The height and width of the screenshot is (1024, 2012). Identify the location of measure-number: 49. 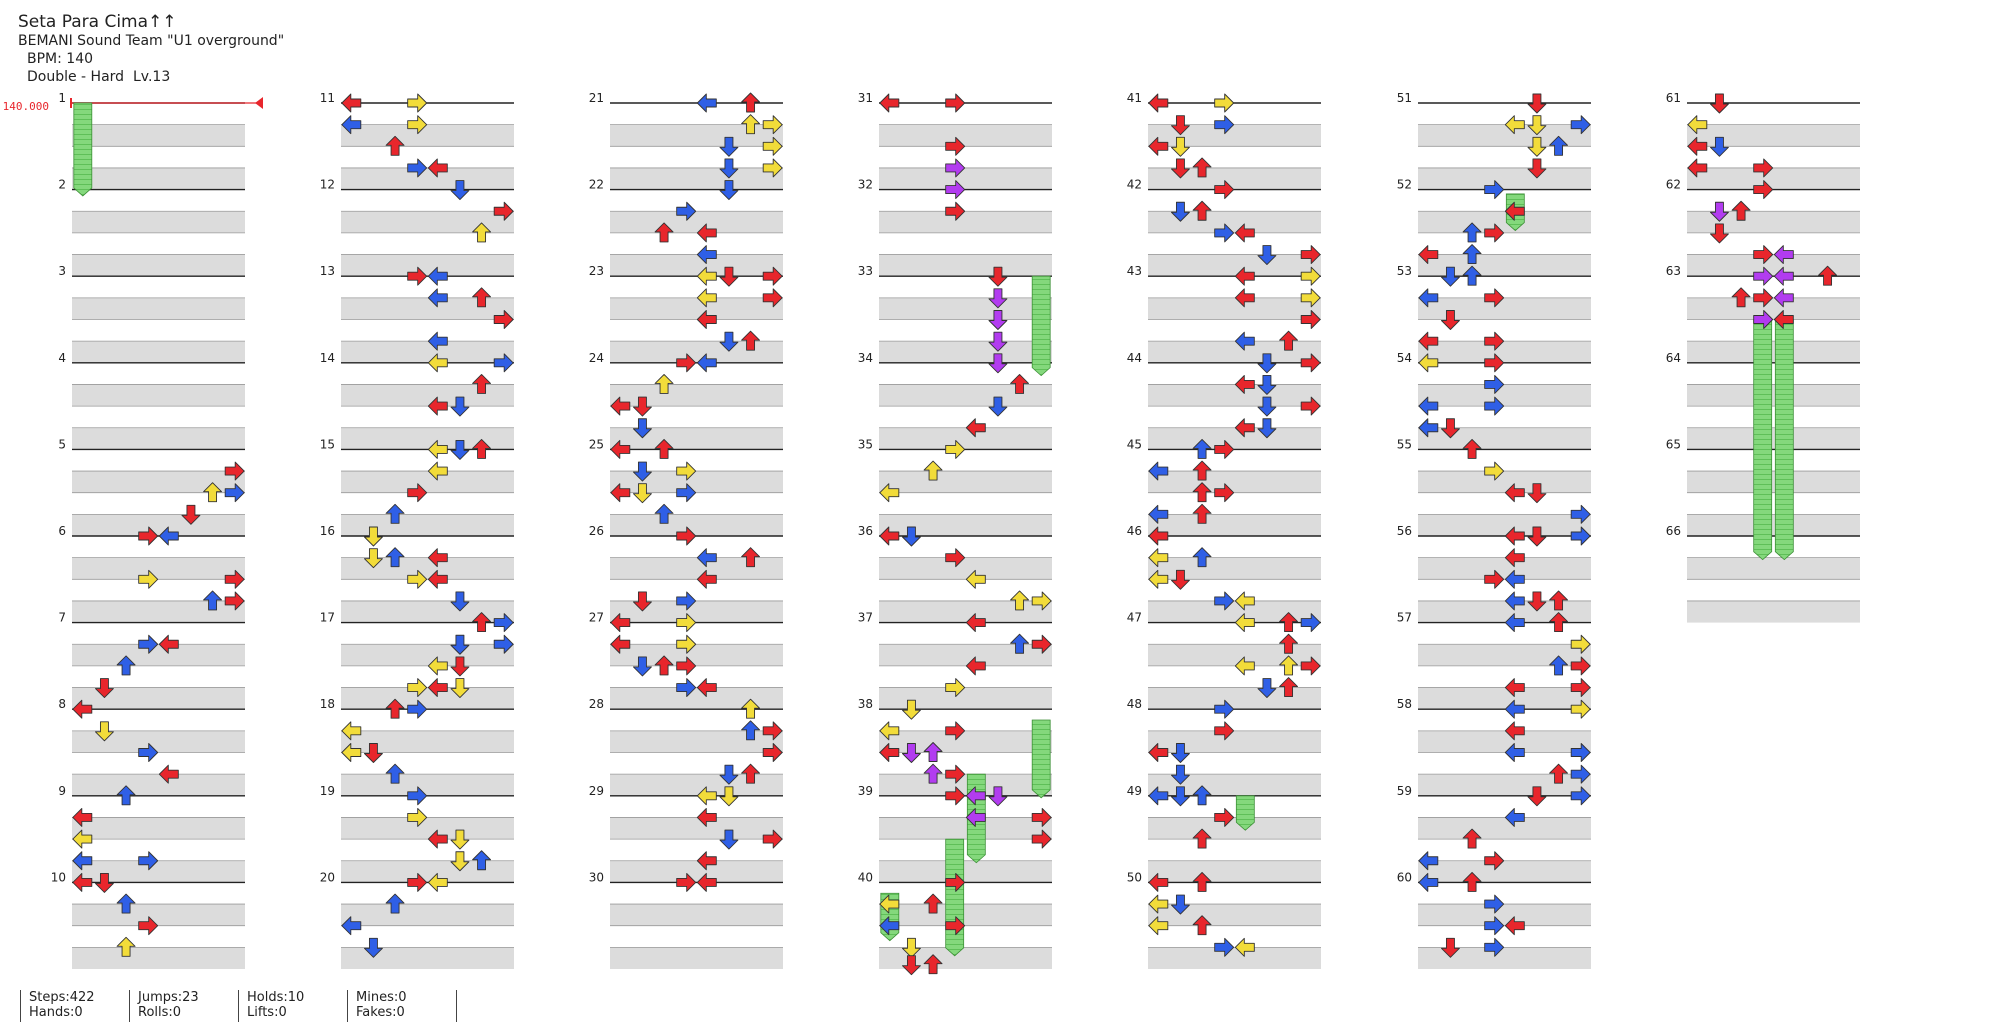
(1134, 791).